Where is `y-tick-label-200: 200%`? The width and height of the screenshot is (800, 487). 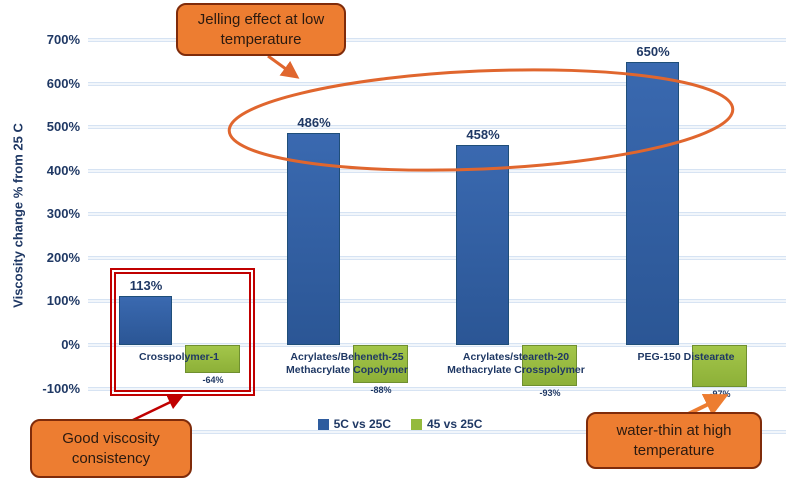 y-tick-label-200: 200% is located at coordinates (63, 257).